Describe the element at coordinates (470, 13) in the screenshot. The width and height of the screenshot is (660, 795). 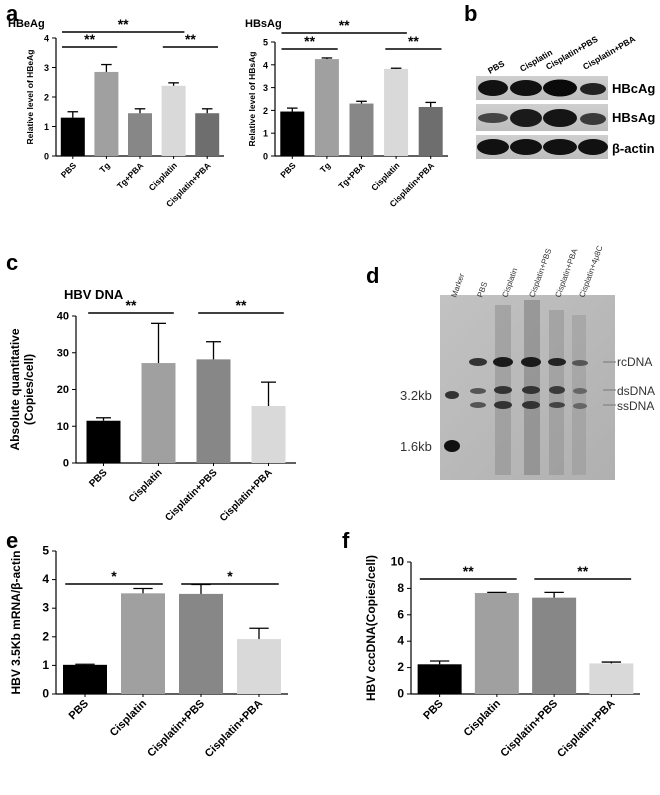
I see `panel-label-b: b` at that location.